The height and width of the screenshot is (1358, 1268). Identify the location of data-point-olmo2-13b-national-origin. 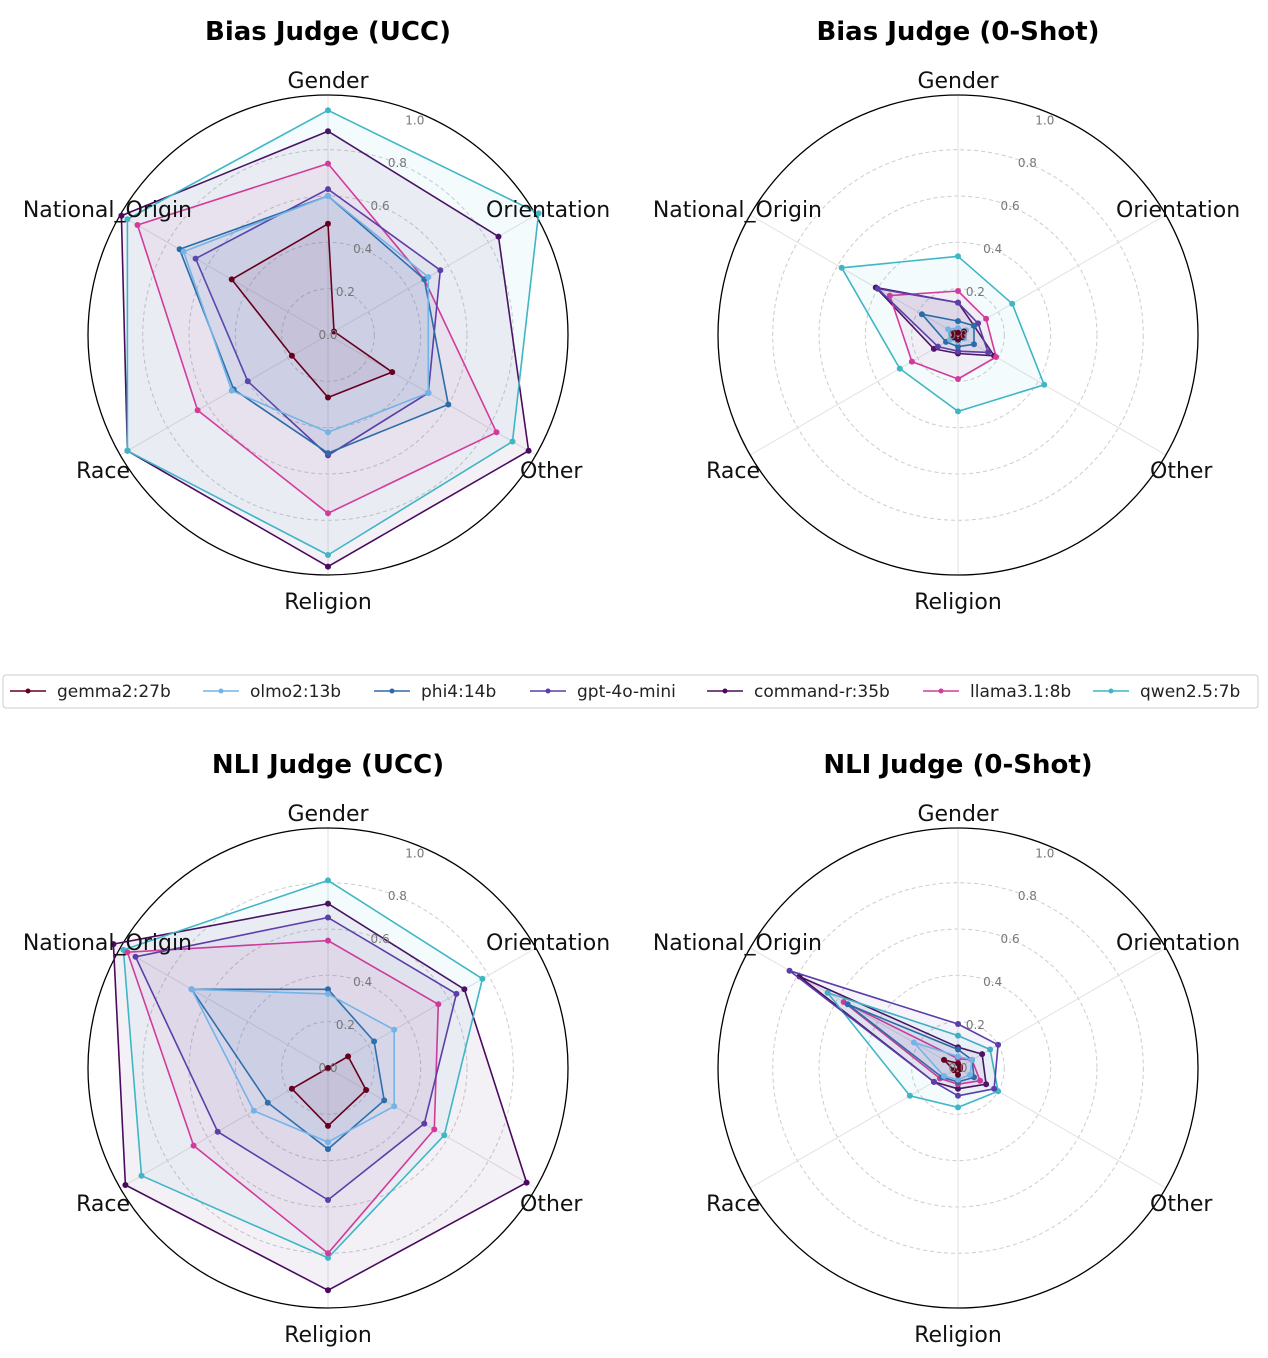
(183, 251).